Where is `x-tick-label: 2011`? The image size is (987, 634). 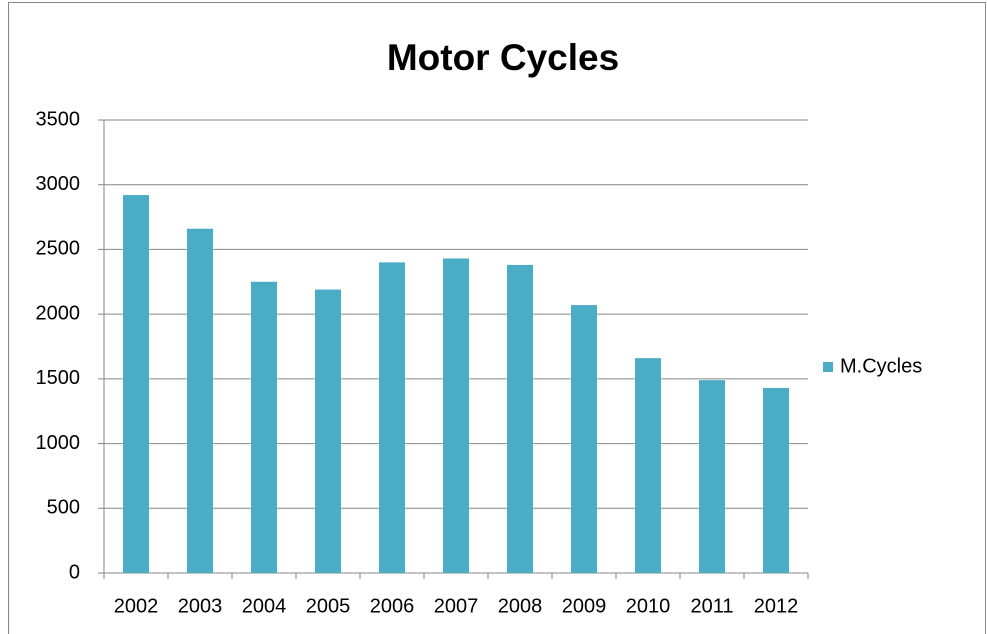 x-tick-label: 2011 is located at coordinates (711, 606).